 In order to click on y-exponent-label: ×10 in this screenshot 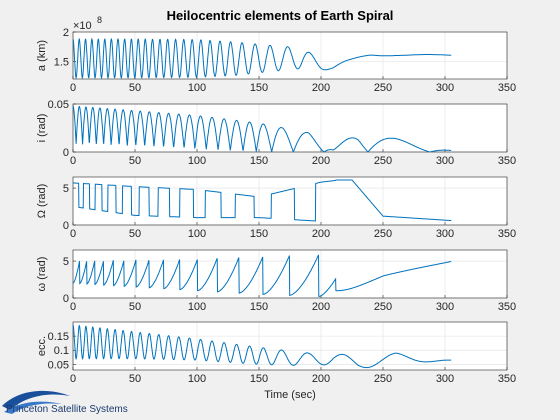, I will do `click(82, 26)`.